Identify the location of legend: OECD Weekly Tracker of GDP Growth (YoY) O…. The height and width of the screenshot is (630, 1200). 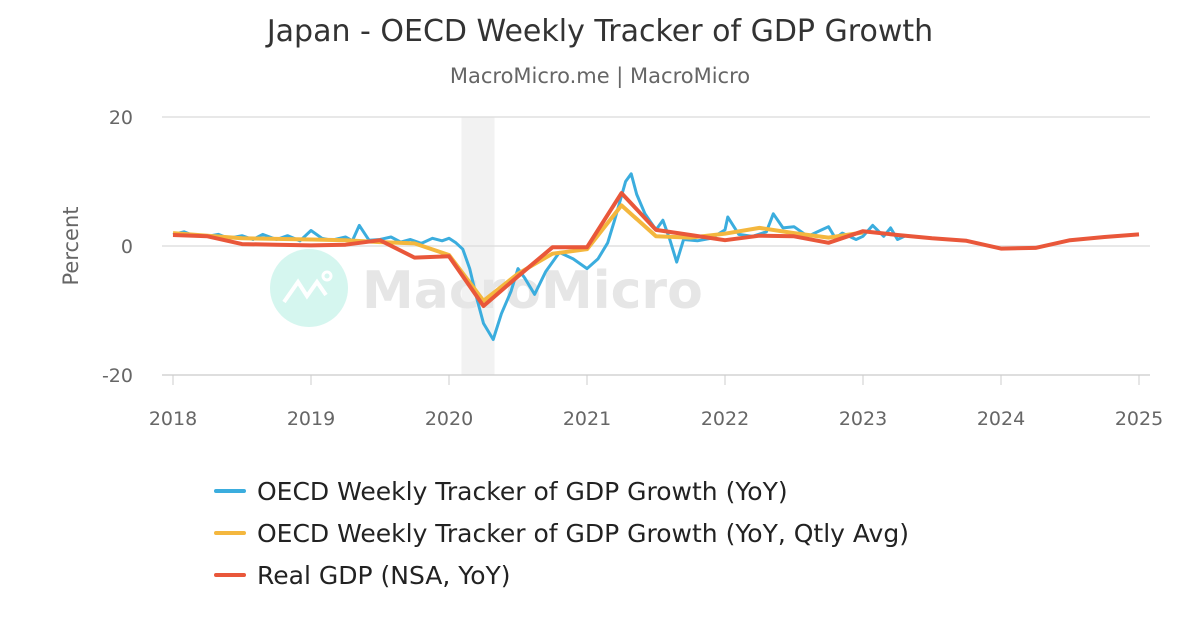
(561, 533).